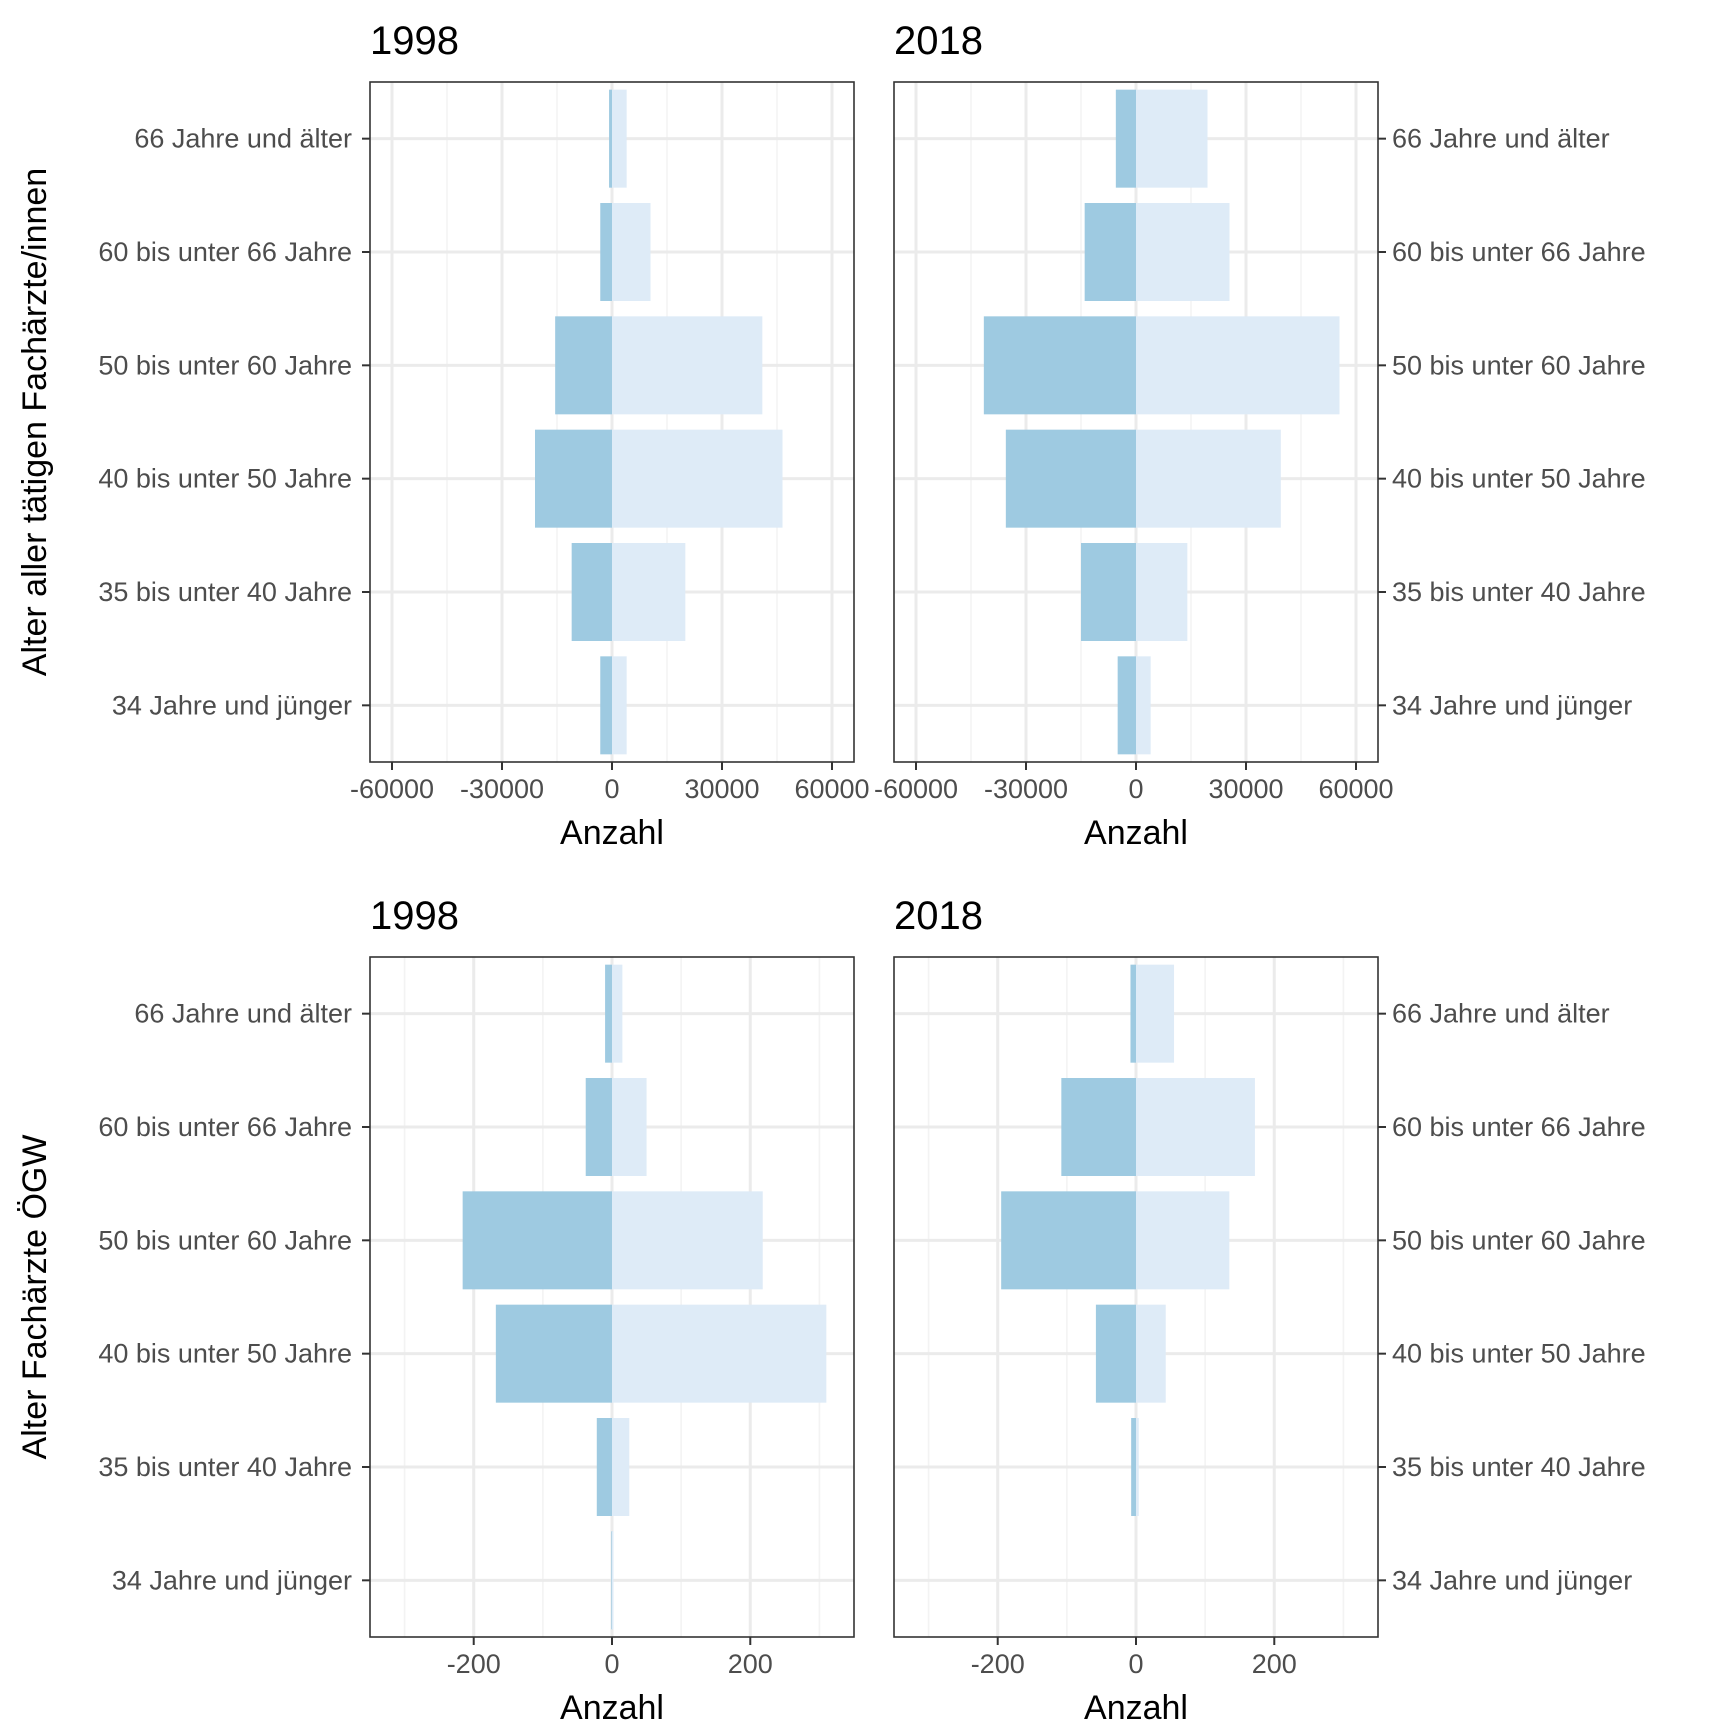  I want to click on y-axis-title: Alter aller tätigen Fachärzte/innen, so click(35, 422).